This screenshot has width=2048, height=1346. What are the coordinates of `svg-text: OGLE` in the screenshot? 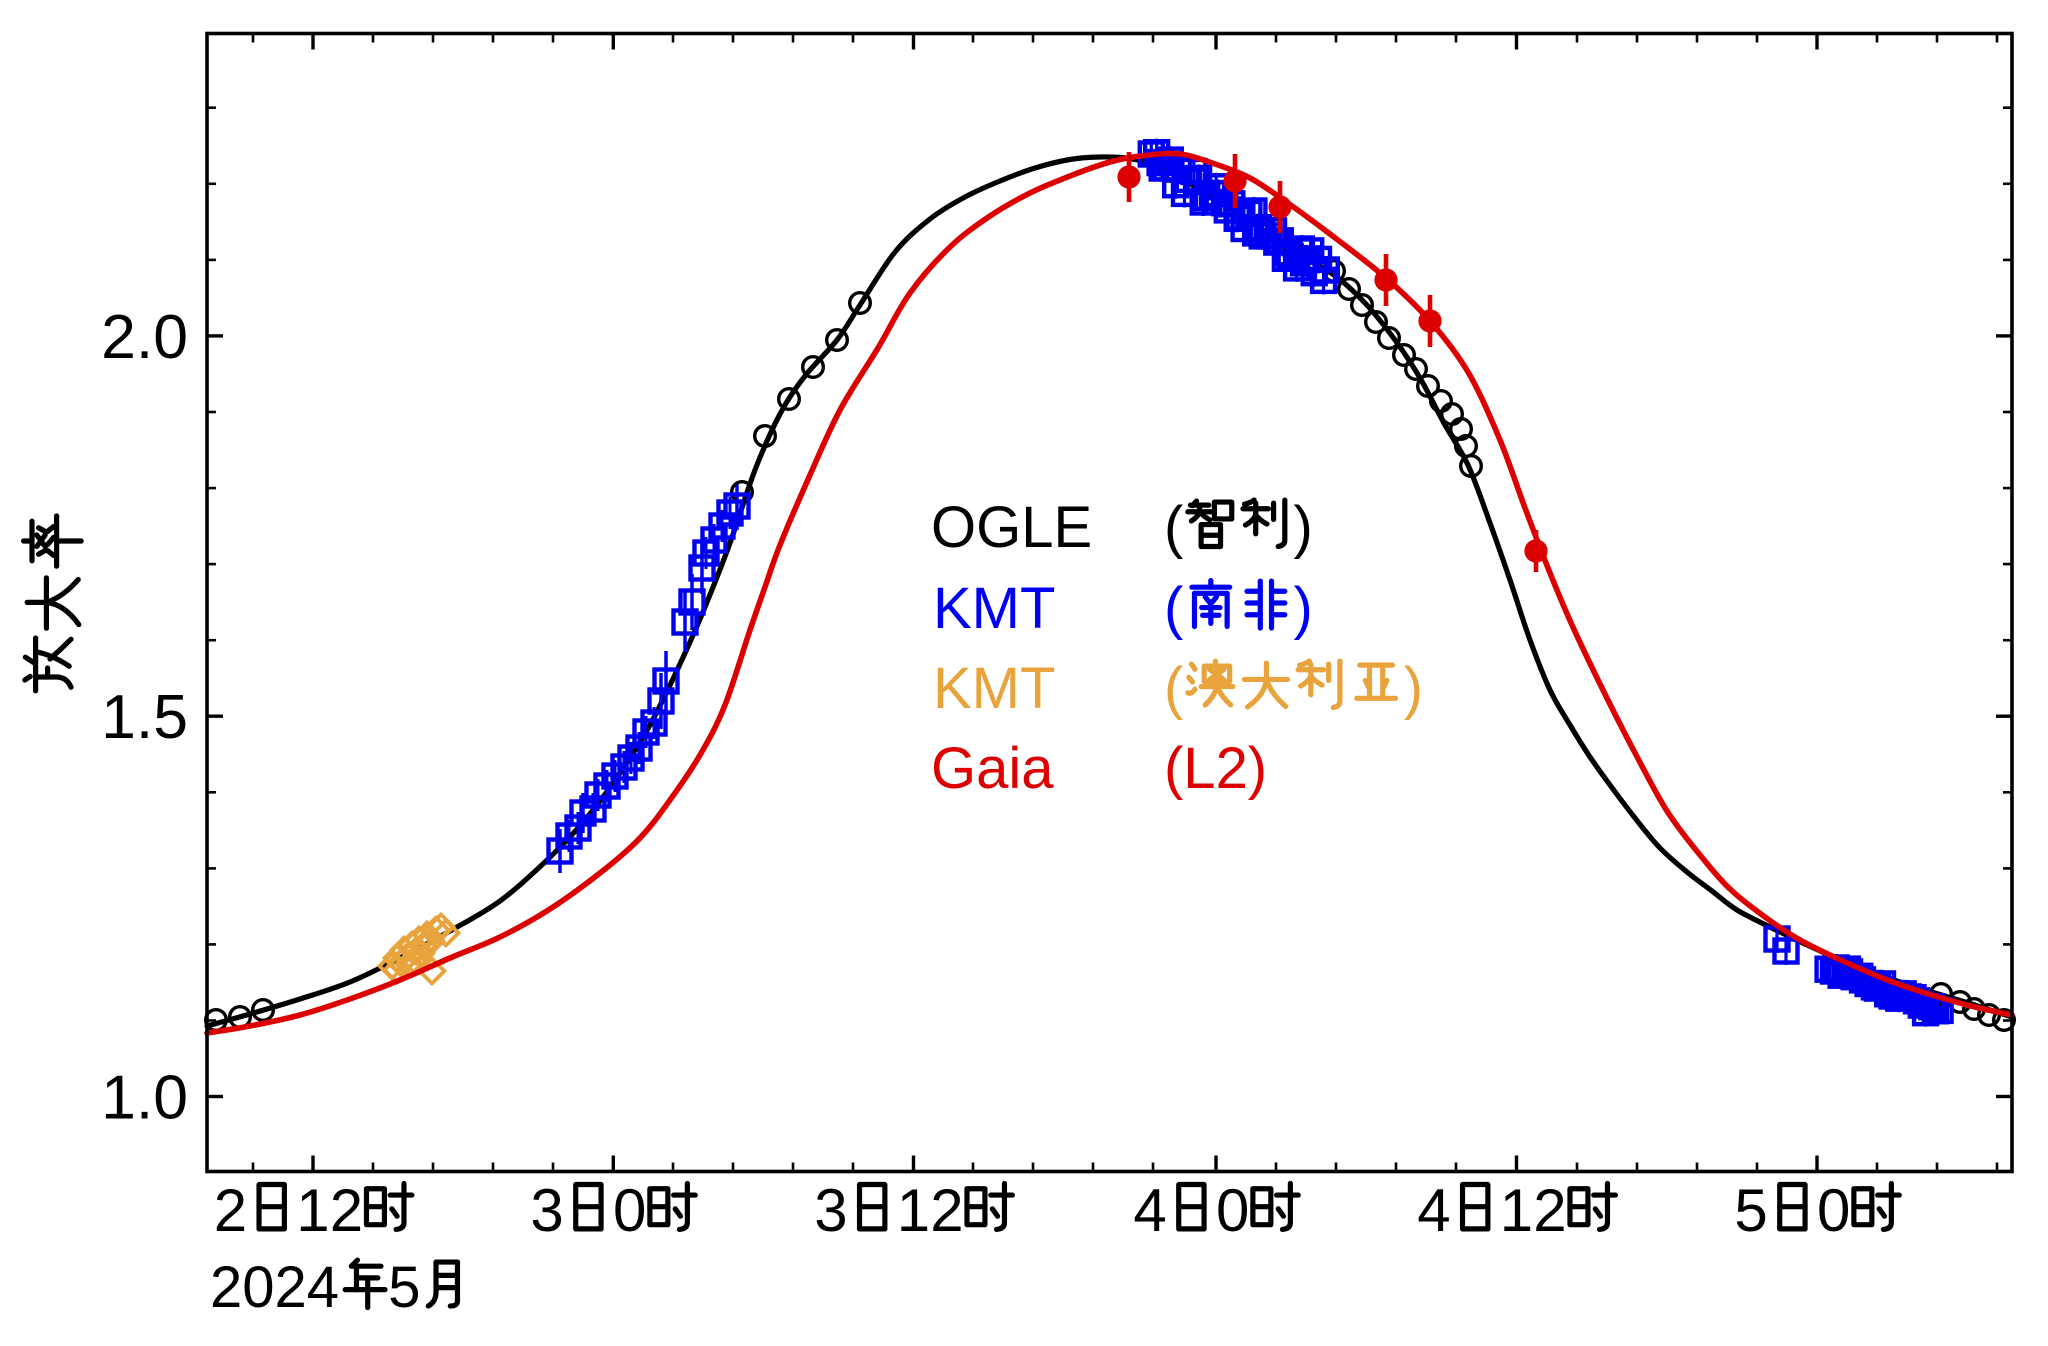 It's located at (1011, 527).